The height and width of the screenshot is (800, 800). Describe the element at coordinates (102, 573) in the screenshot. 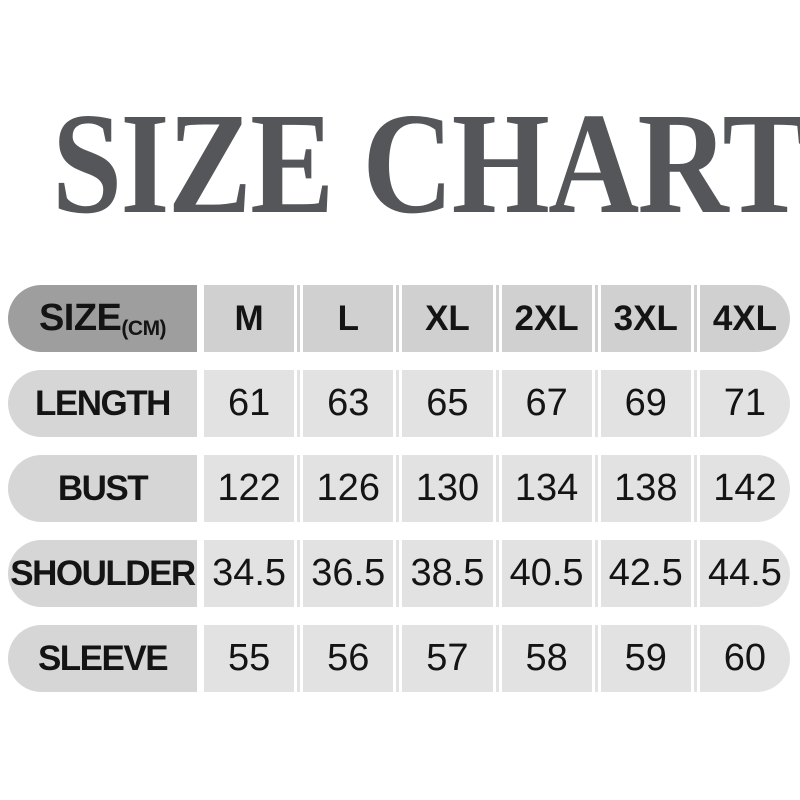

I see `row-label-cell: SHOULDER` at that location.